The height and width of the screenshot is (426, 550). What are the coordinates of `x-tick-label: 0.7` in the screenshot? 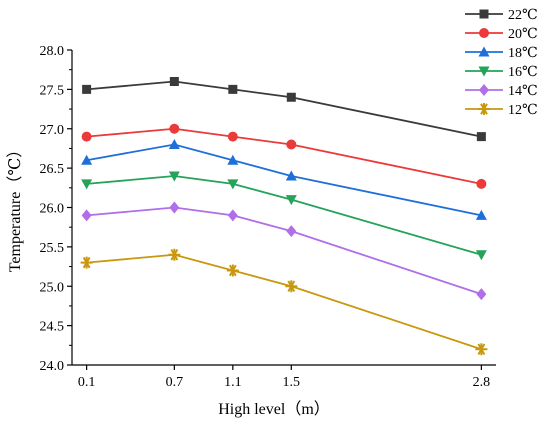 It's located at (175, 382).